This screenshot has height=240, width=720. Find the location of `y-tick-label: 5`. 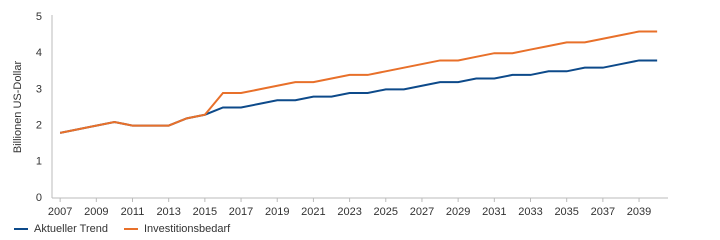

y-tick-label: 5 is located at coordinates (39, 17).